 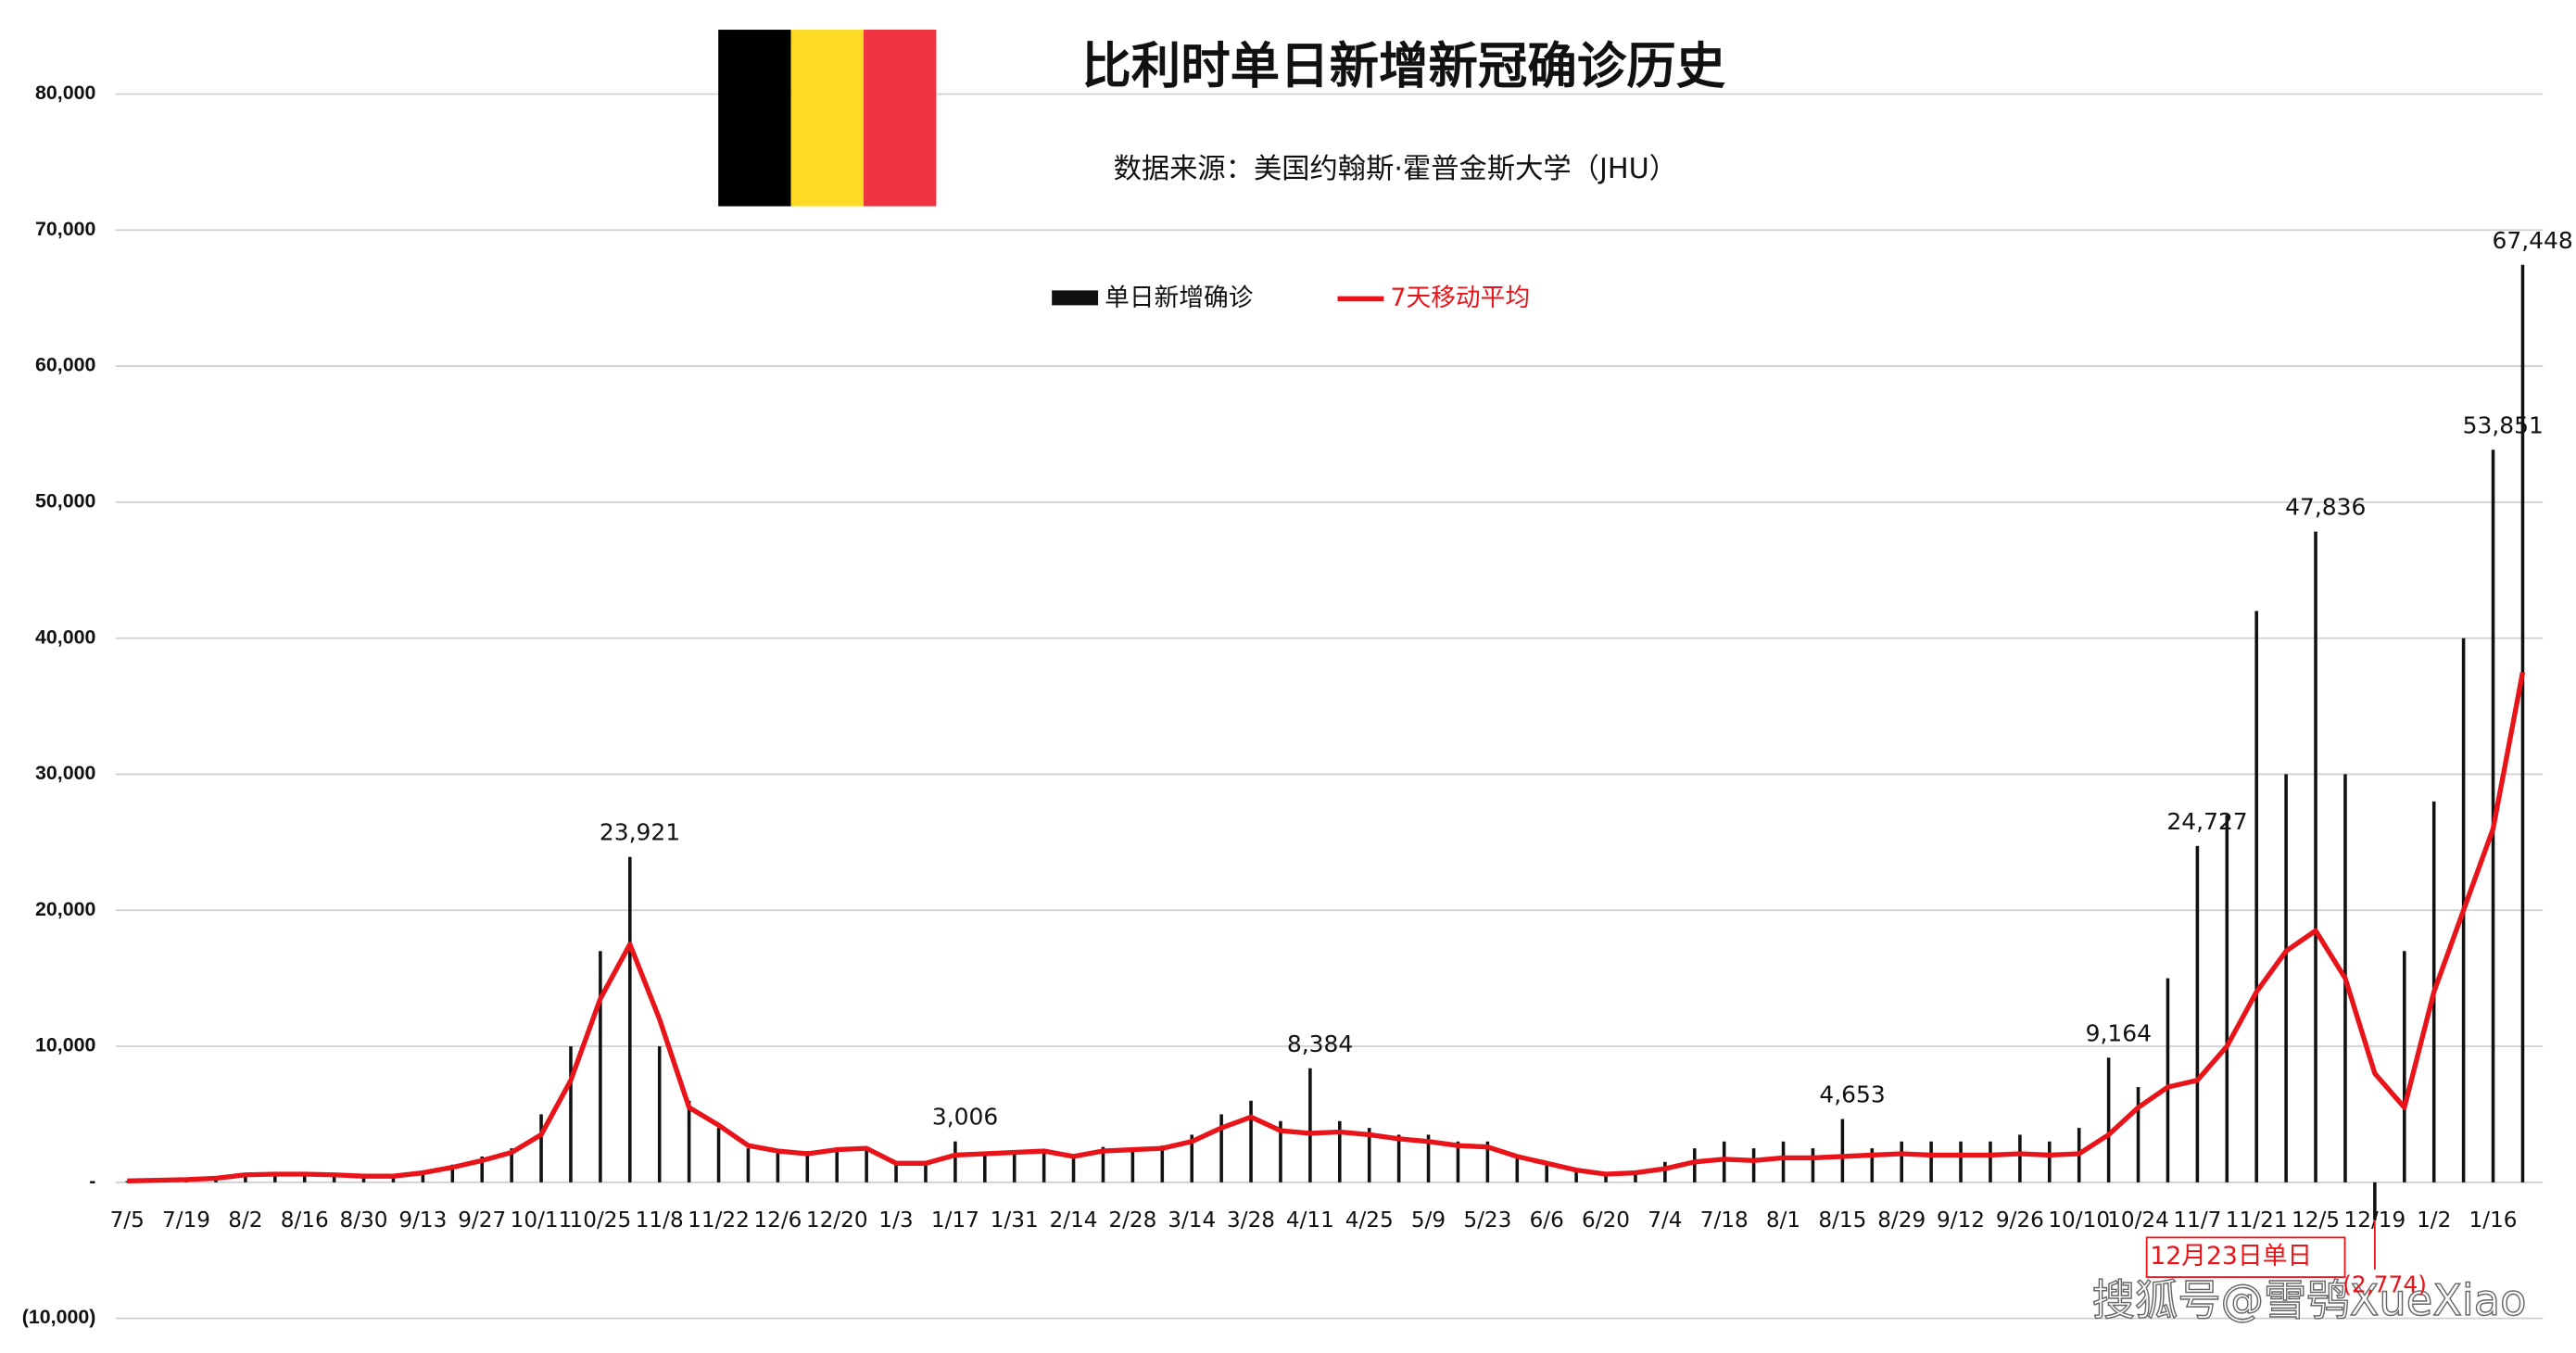 What do you see at coordinates (1852, 1094) in the screenshot?
I see `data-label: 4,653` at bounding box center [1852, 1094].